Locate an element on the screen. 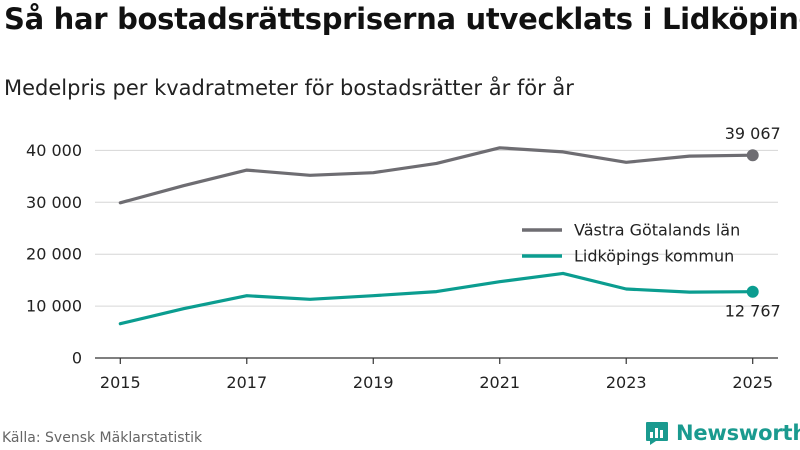 The height and width of the screenshot is (450, 800). end-value-label: 12 767 is located at coordinates (753, 311).